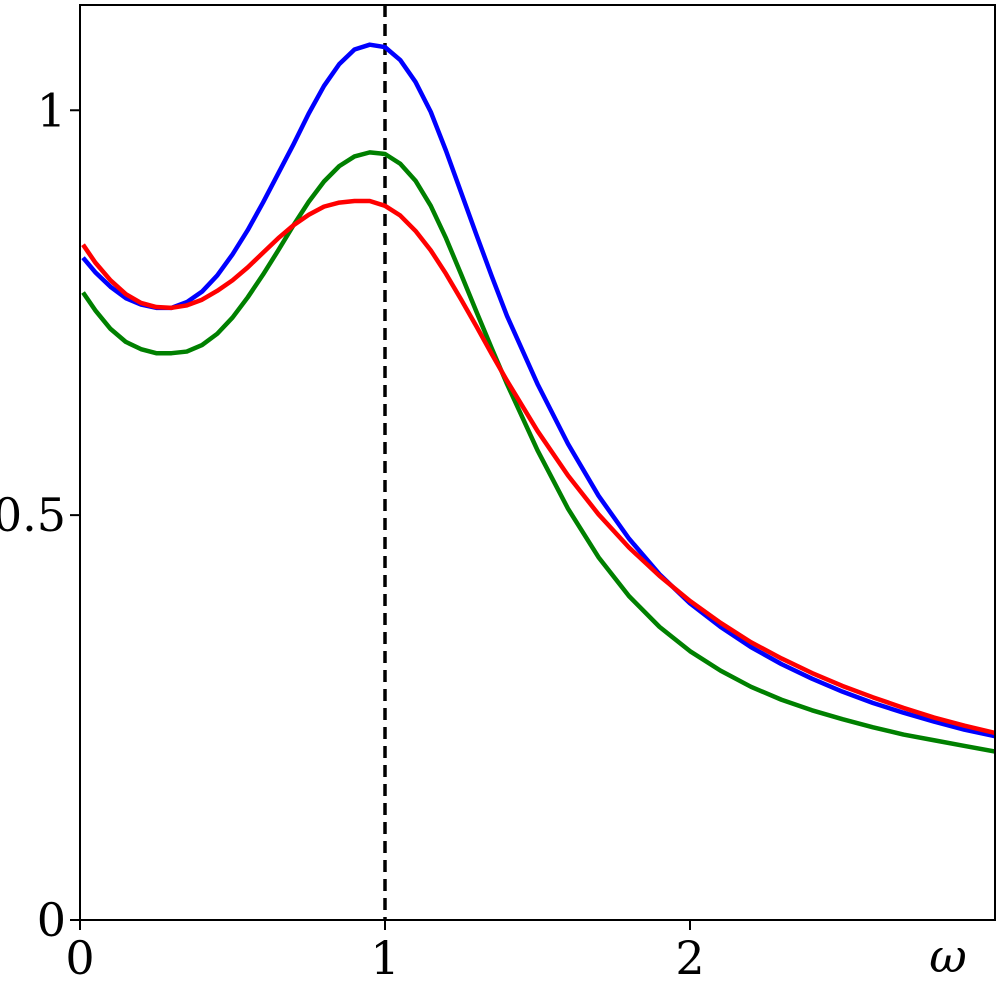 The width and height of the screenshot is (1000, 1000). Describe the element at coordinates (33, 515) in the screenshot. I see `y-tick-label-0.5: 0.5` at that location.